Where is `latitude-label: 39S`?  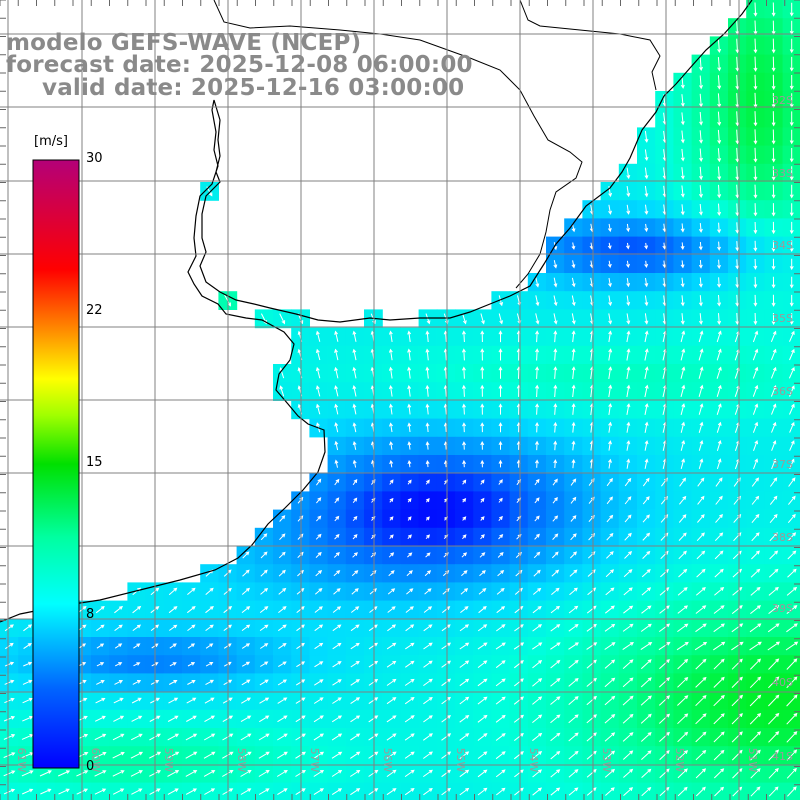 latitude-label: 39S is located at coordinates (782, 608).